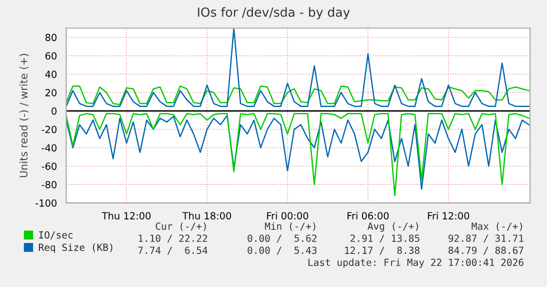  I want to click on text: 12.17 / 8.38, so click(382, 250).